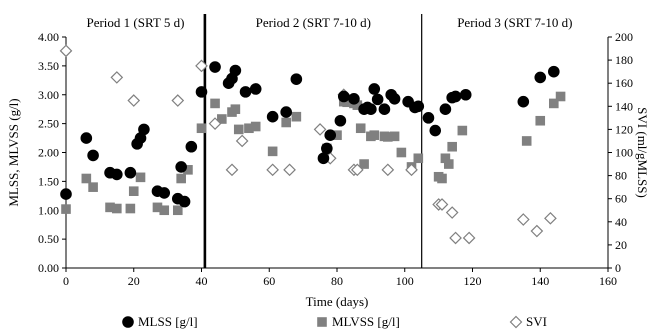  What do you see at coordinates (621, 199) in the screenshot?
I see `y-right-tick-label: 60` at bounding box center [621, 199].